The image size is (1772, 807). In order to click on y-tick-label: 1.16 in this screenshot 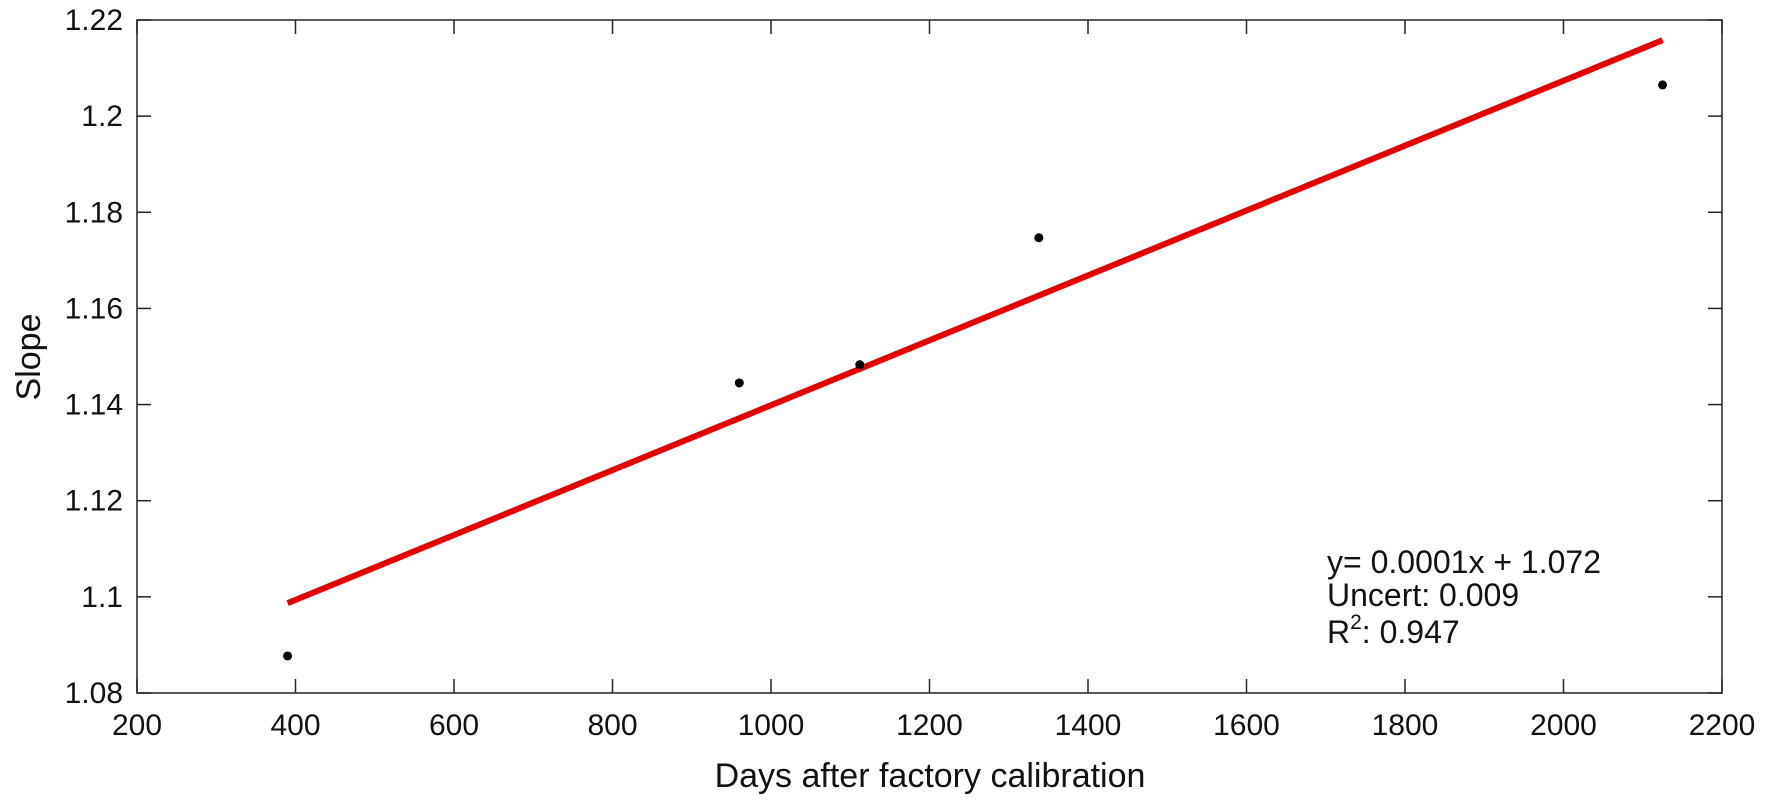, I will do `click(94, 308)`.